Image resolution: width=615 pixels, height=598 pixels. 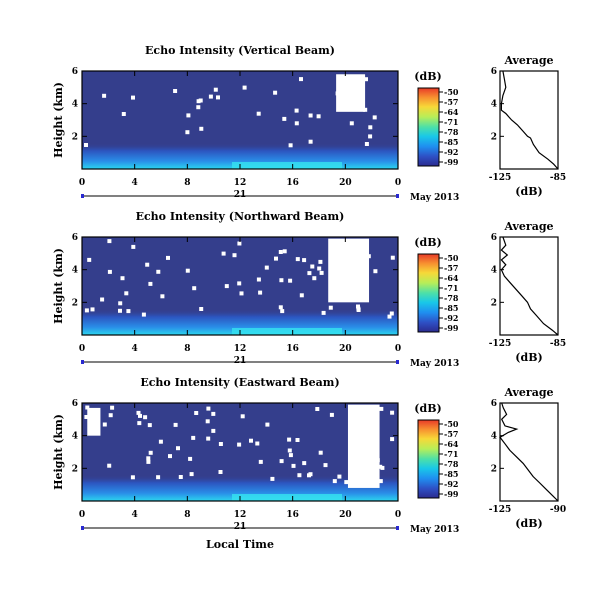 What do you see at coordinates (529, 286) in the screenshot?
I see `profile-line` at bounding box center [529, 286].